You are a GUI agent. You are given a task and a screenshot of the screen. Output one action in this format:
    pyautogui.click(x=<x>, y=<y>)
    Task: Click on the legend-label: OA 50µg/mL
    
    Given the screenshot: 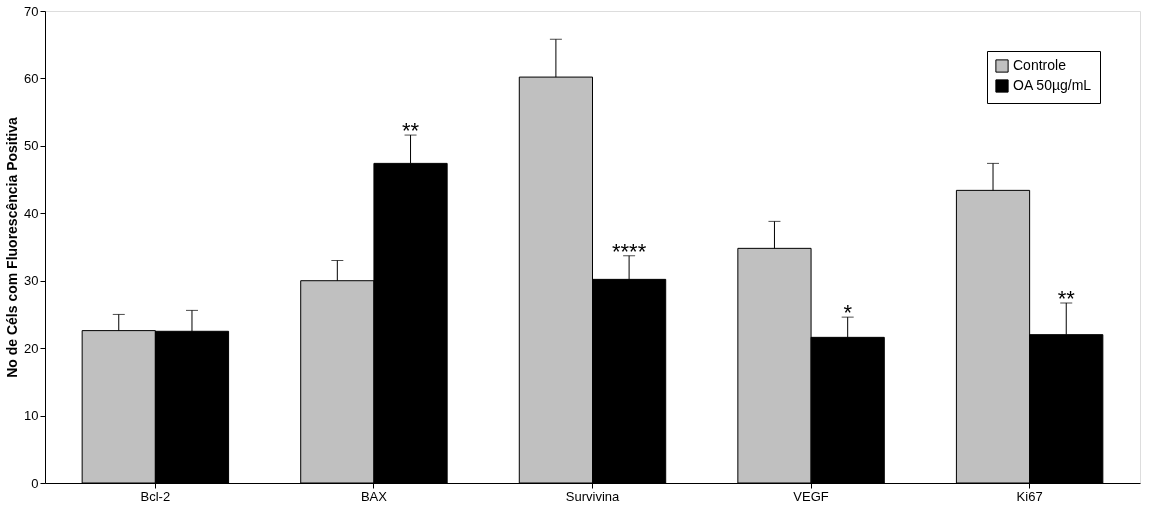 What is the action you would take?
    pyautogui.click(x=1052, y=85)
    